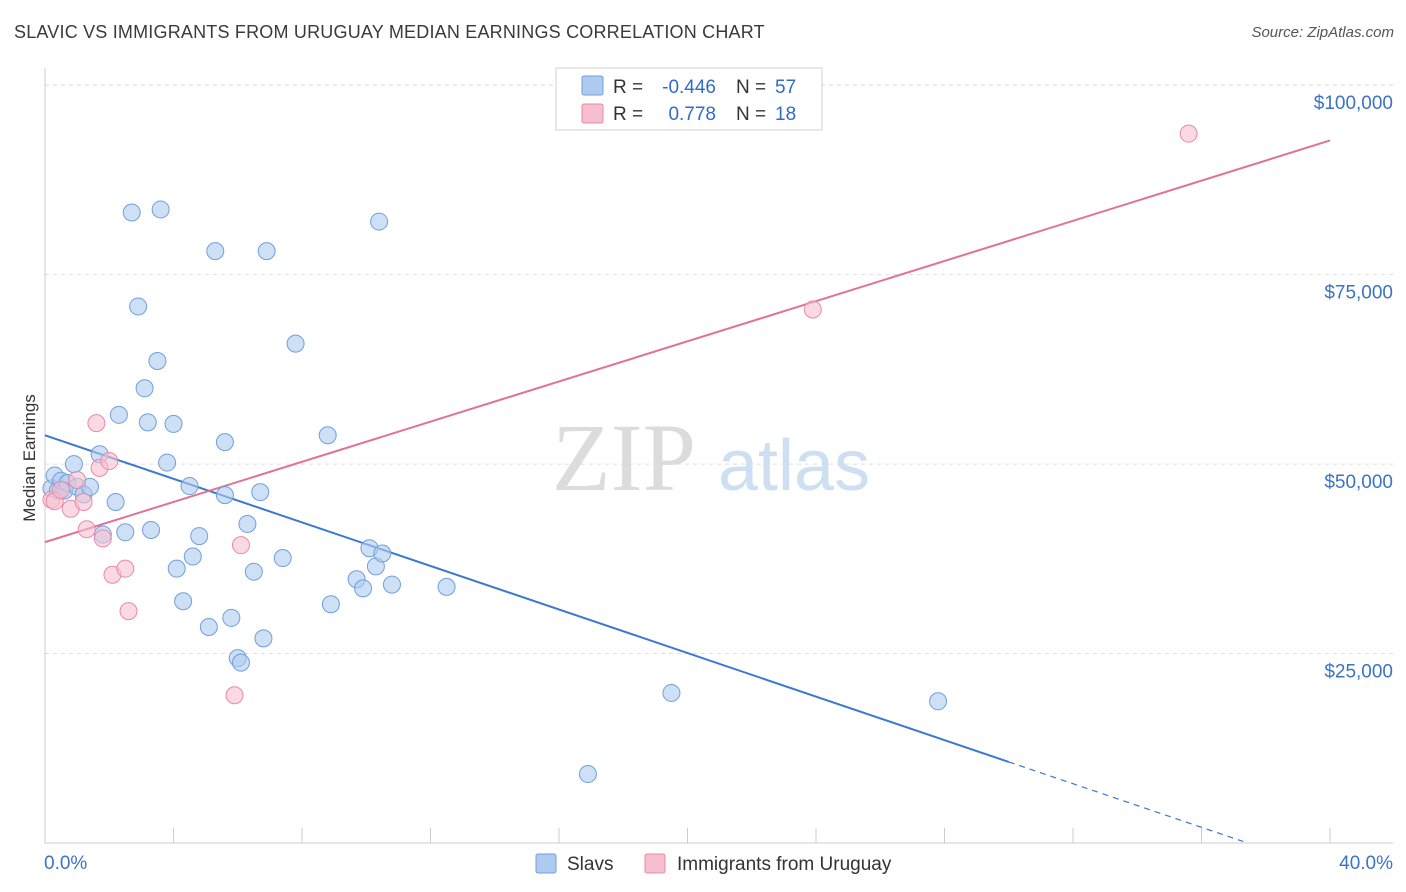 Image resolution: width=1406 pixels, height=892 pixels. I want to click on legend-n-label-1: N =, so click(751, 87).